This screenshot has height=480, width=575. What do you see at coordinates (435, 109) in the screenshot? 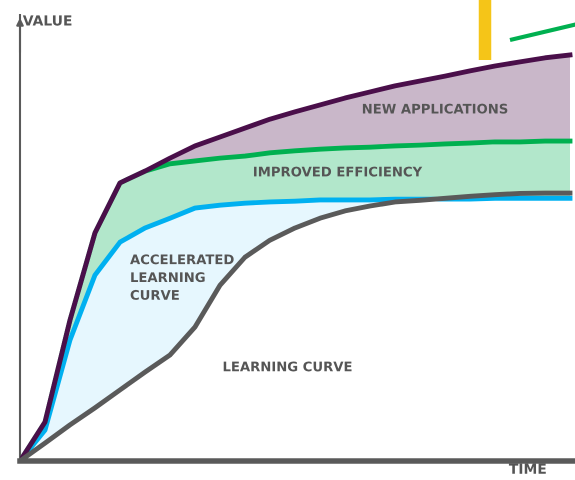
I see `annotation: NEW APPLICATIONS` at bounding box center [435, 109].